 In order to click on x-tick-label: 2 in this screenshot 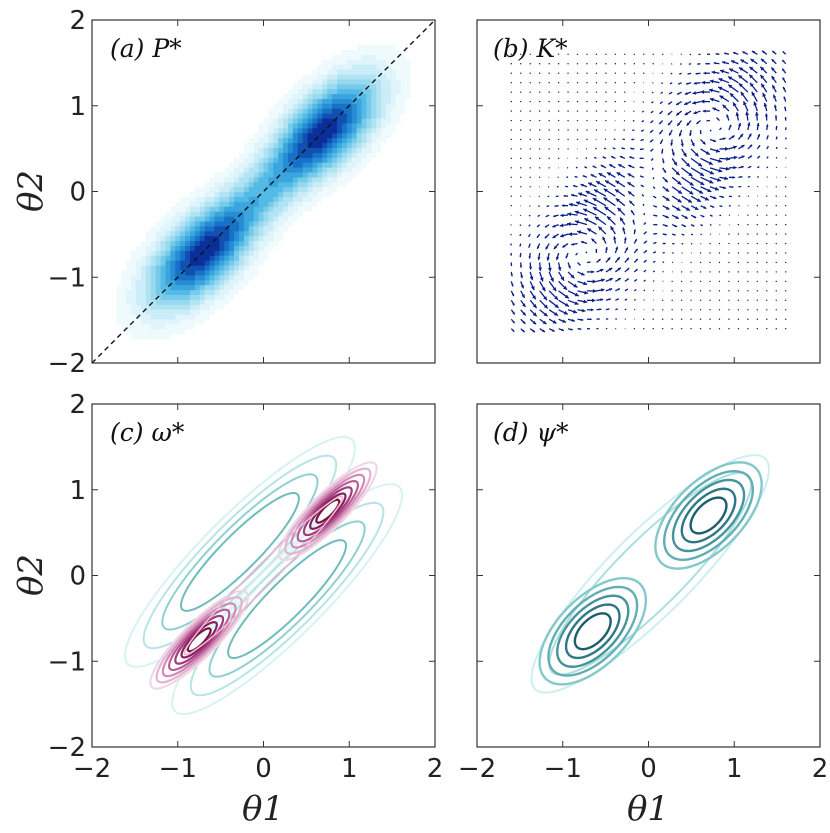, I will do `click(820, 769)`.